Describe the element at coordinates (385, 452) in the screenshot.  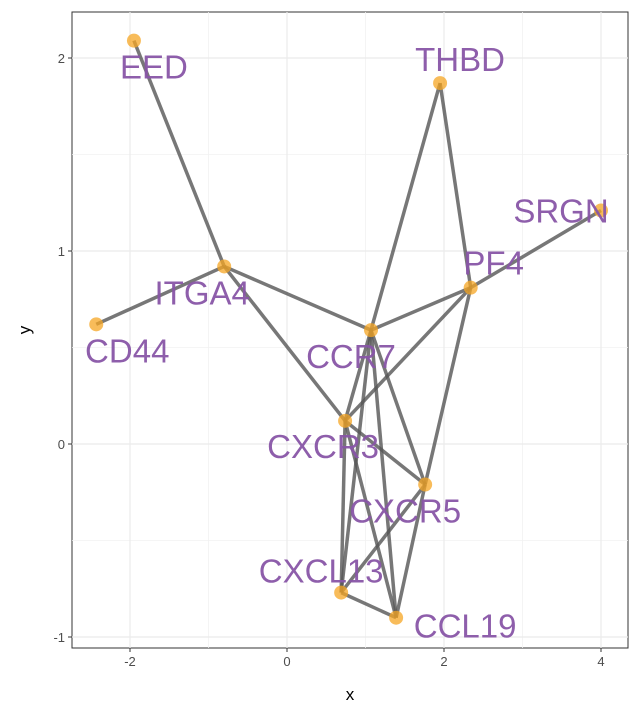
I see `edge-cxcr3-cxcr5` at that location.